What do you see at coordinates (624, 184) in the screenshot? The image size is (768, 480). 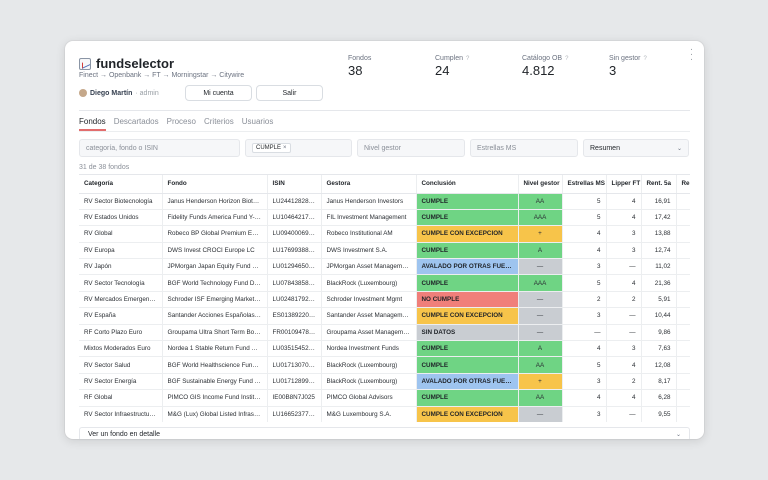 I see `column-header: Lipper FT` at bounding box center [624, 184].